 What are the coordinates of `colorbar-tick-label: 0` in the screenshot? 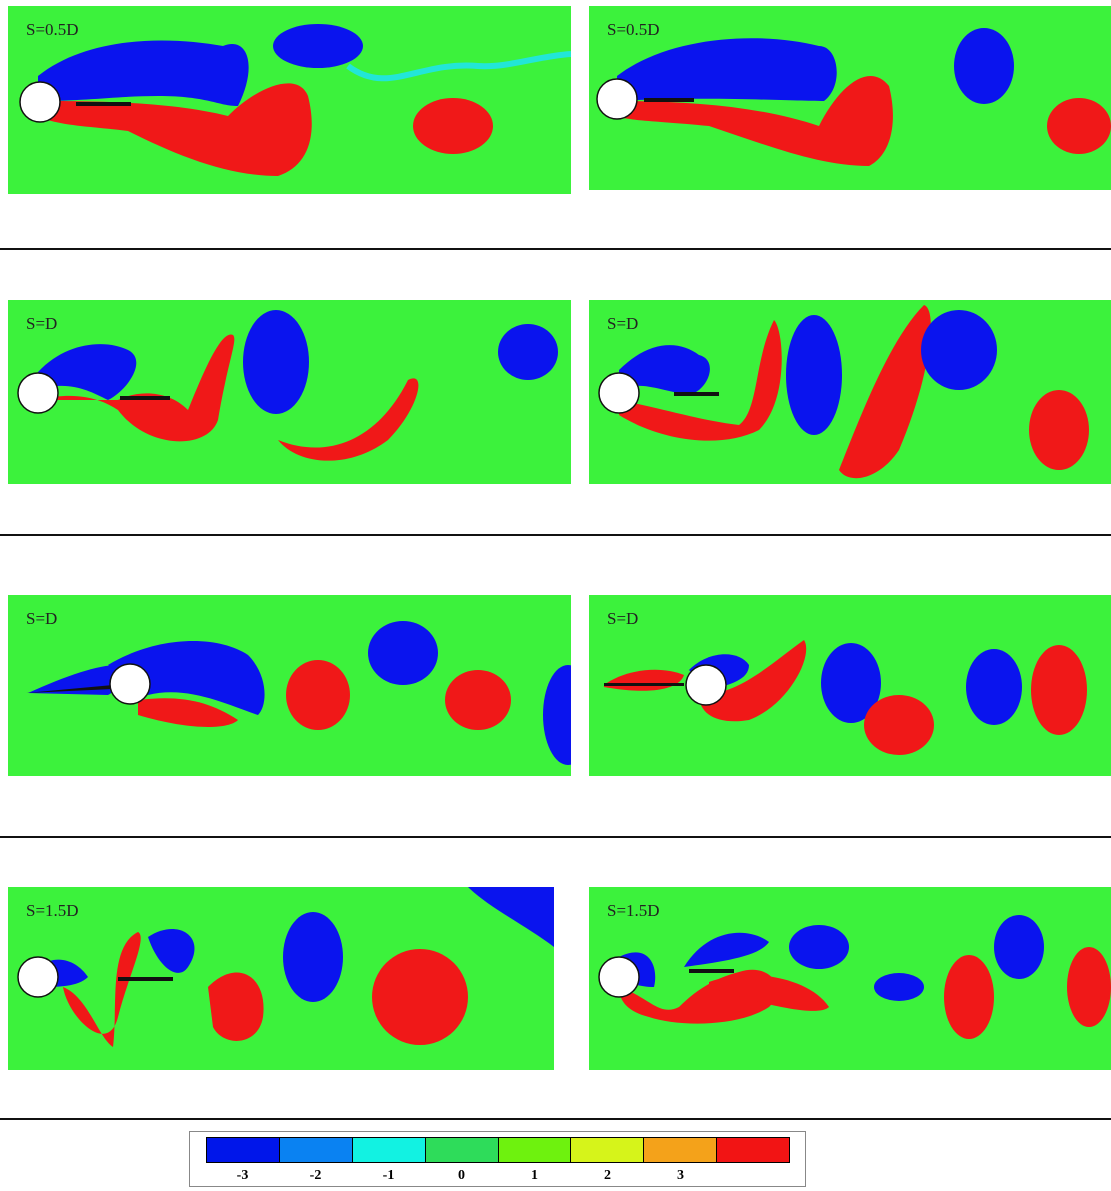 It's located at (461, 1175).